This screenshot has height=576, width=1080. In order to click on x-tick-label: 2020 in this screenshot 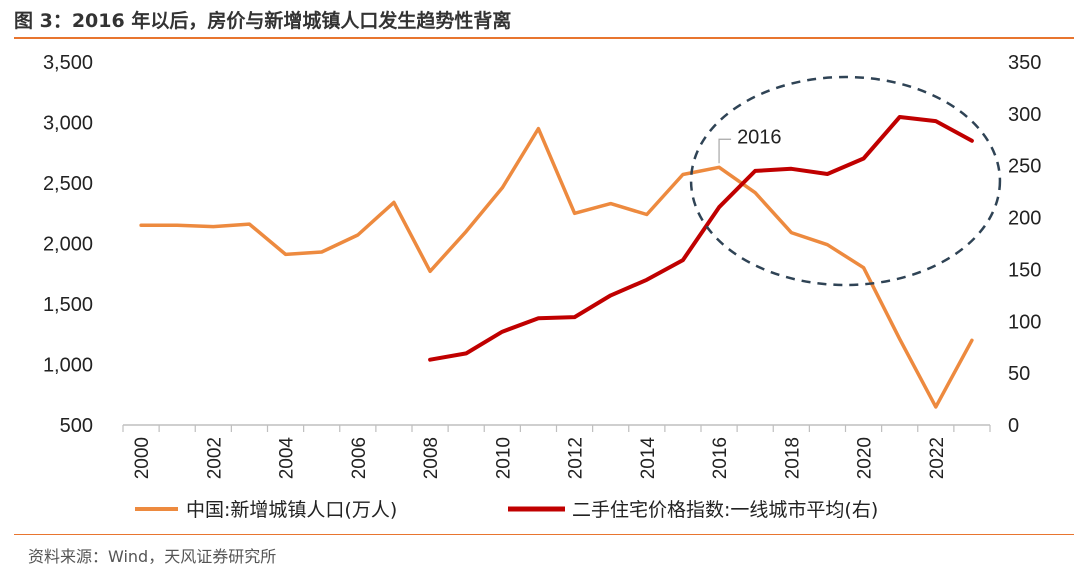, I will do `click(865, 458)`.